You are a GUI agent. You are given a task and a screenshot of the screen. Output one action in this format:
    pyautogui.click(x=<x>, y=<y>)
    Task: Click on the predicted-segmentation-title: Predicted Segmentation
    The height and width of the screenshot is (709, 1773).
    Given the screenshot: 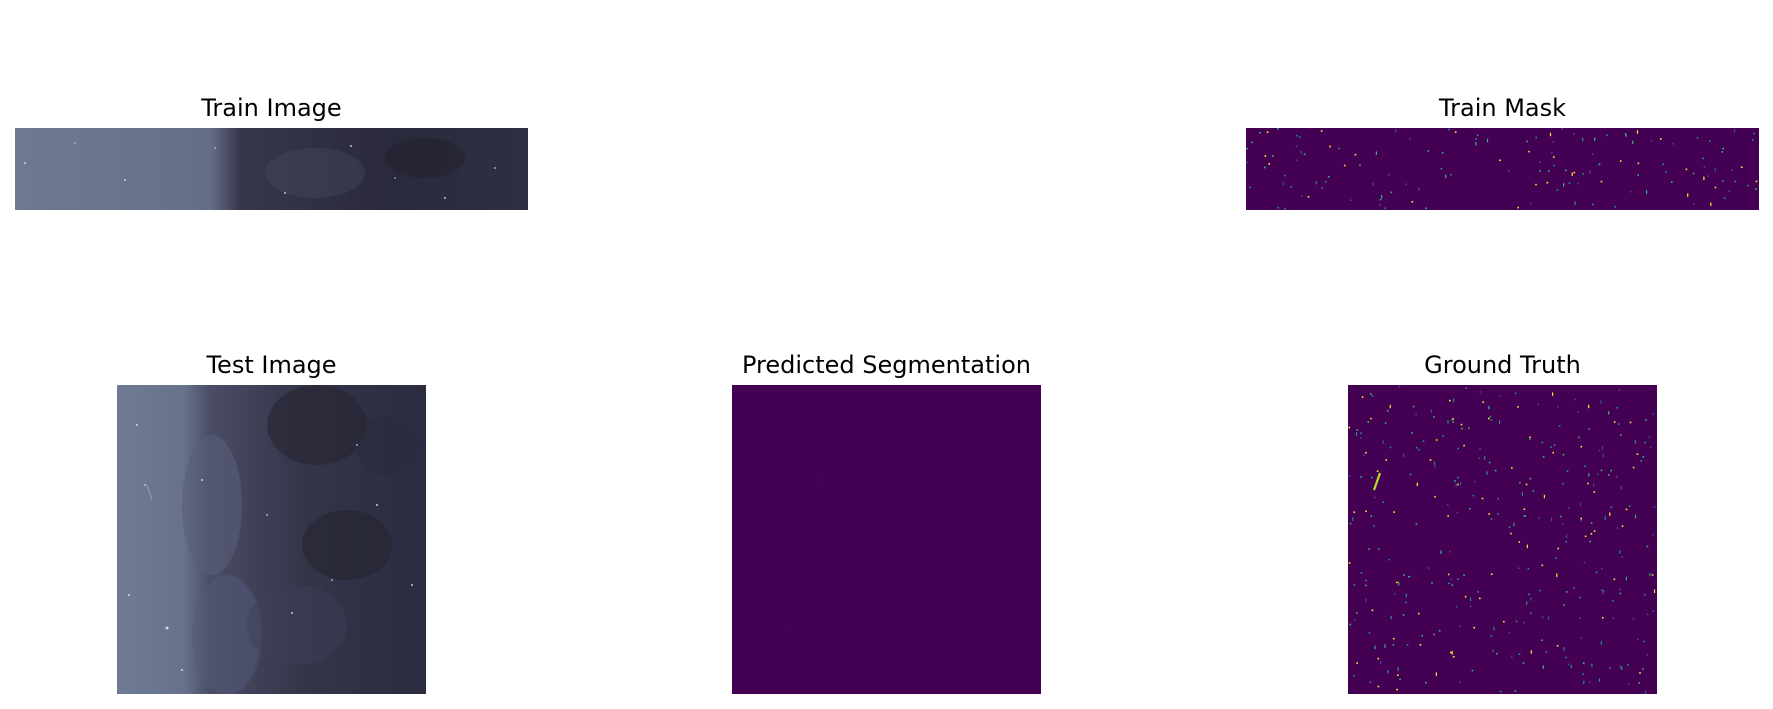 What is the action you would take?
    pyautogui.click(x=886, y=365)
    